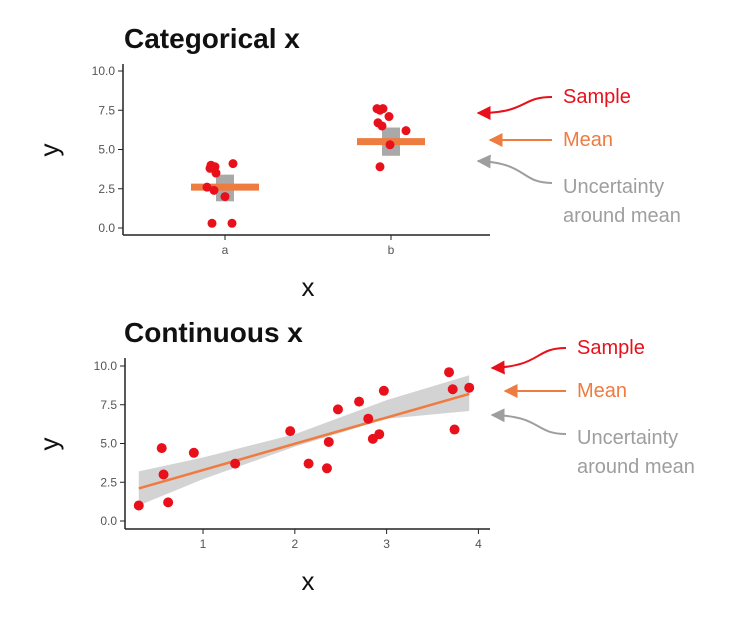  What do you see at coordinates (341, 540) in the screenshot?
I see `chart2-x-ticks: 1 2 3 4` at bounding box center [341, 540].